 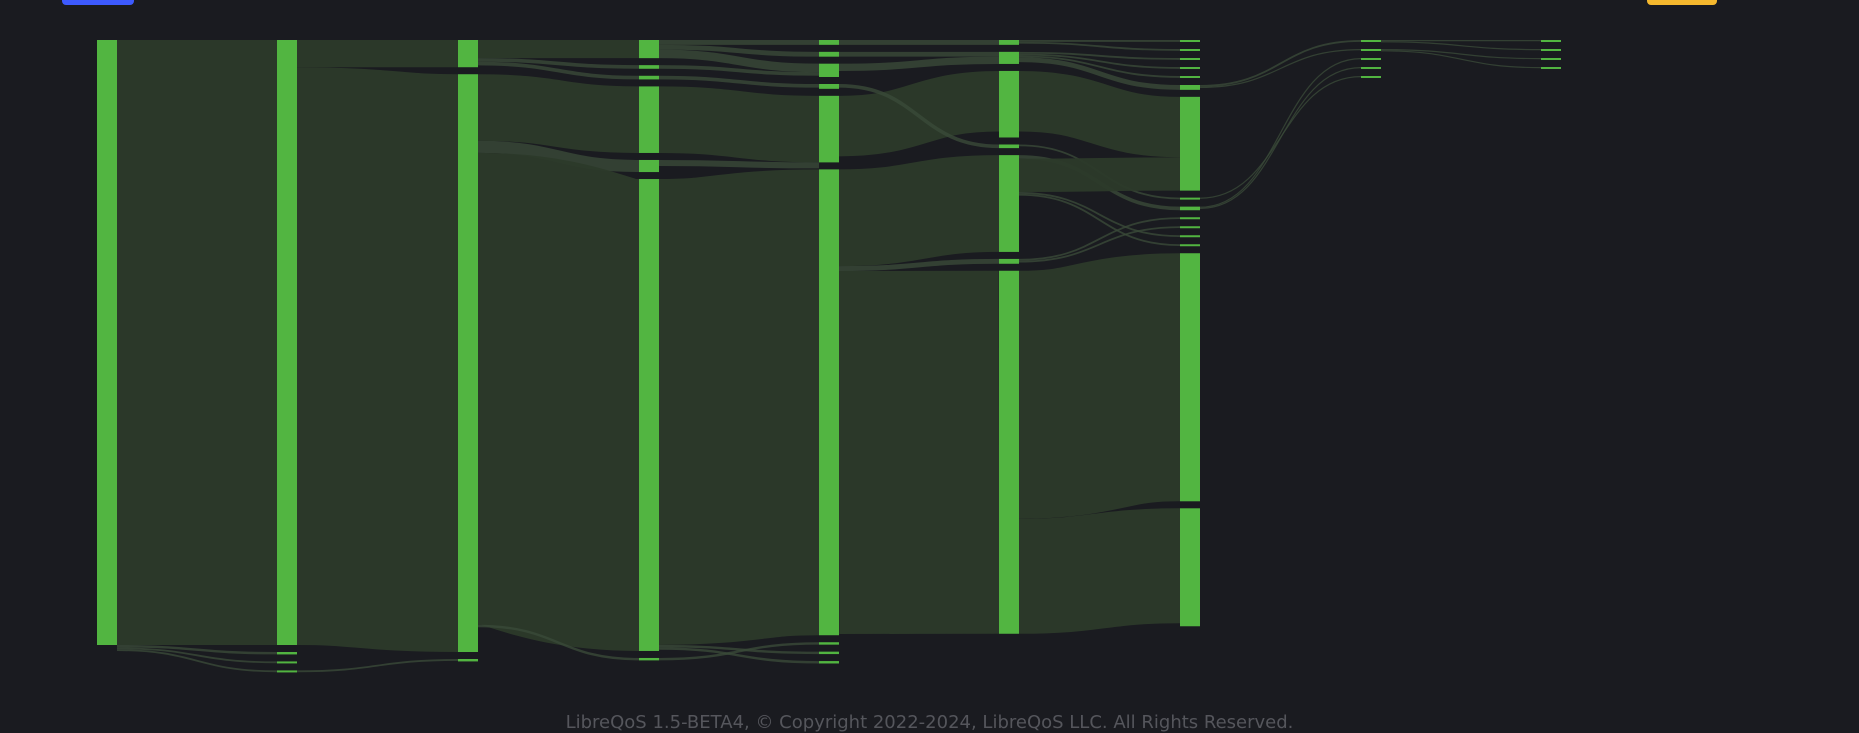 I want to click on sankey-node-n6d, so click(x=1190, y=68).